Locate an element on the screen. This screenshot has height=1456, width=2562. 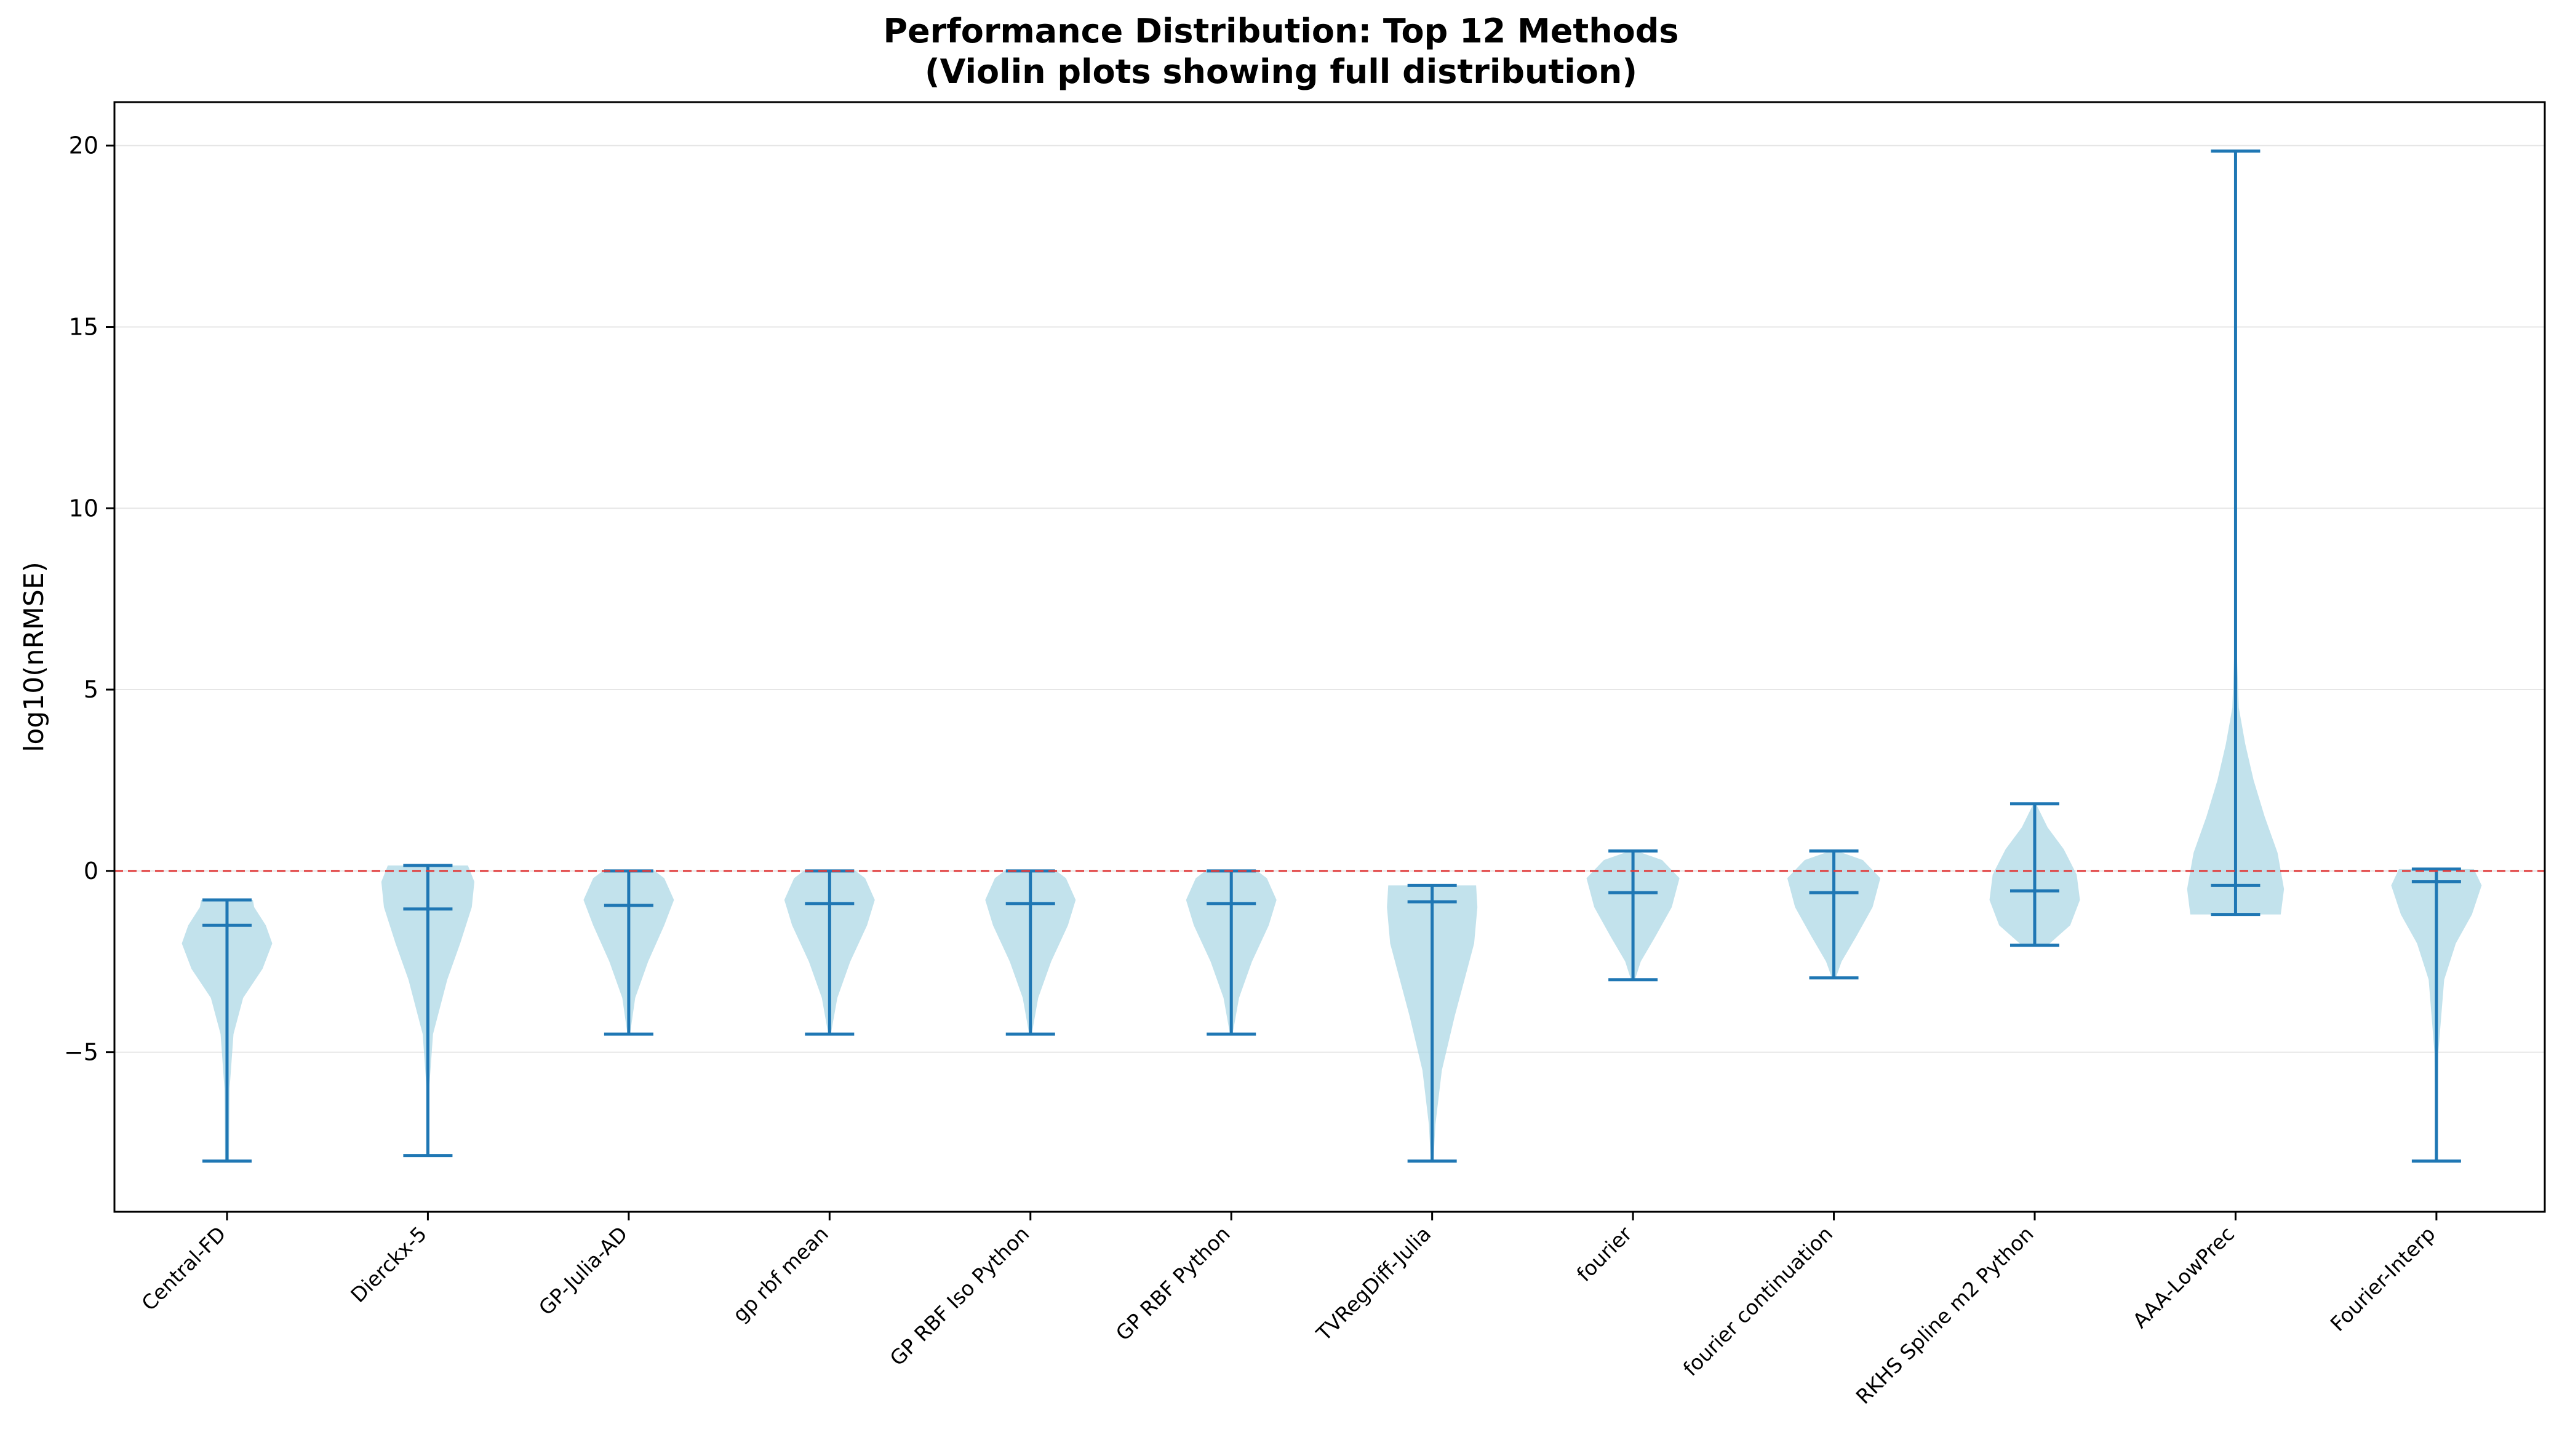
y-axis-label: log10(nRMSE) is located at coordinates (34, 657).